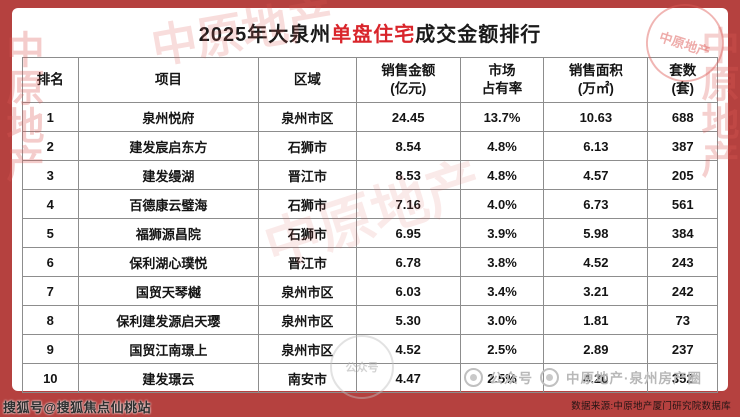 This screenshot has width=740, height=417. What do you see at coordinates (502, 80) in the screenshot?
I see `column-header: 市场 占有率` at bounding box center [502, 80].